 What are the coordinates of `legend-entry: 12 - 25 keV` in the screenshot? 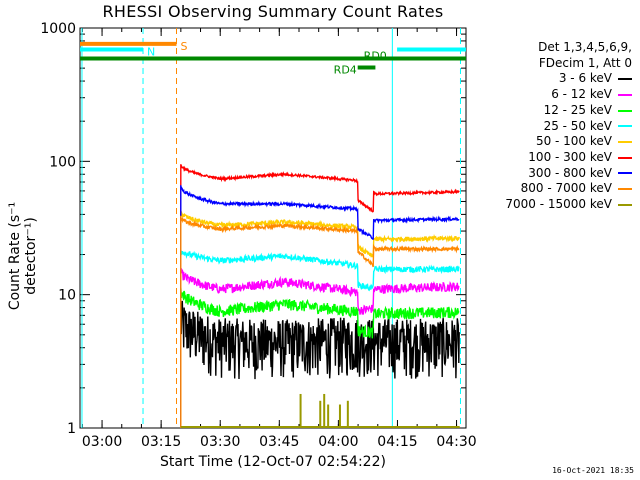 It's located at (554, 111).